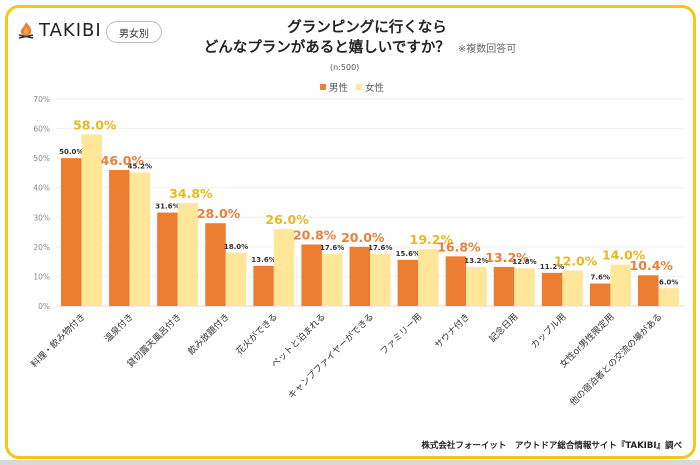 Image resolution: width=700 pixels, height=465 pixels. I want to click on legend: 男性 女性, so click(352, 87).